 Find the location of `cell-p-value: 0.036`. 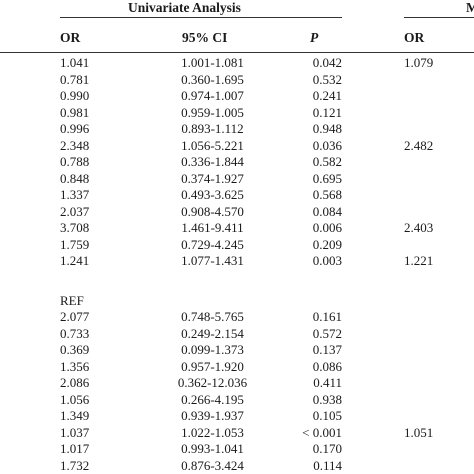

cell-p-value: 0.036 is located at coordinates (327, 145).